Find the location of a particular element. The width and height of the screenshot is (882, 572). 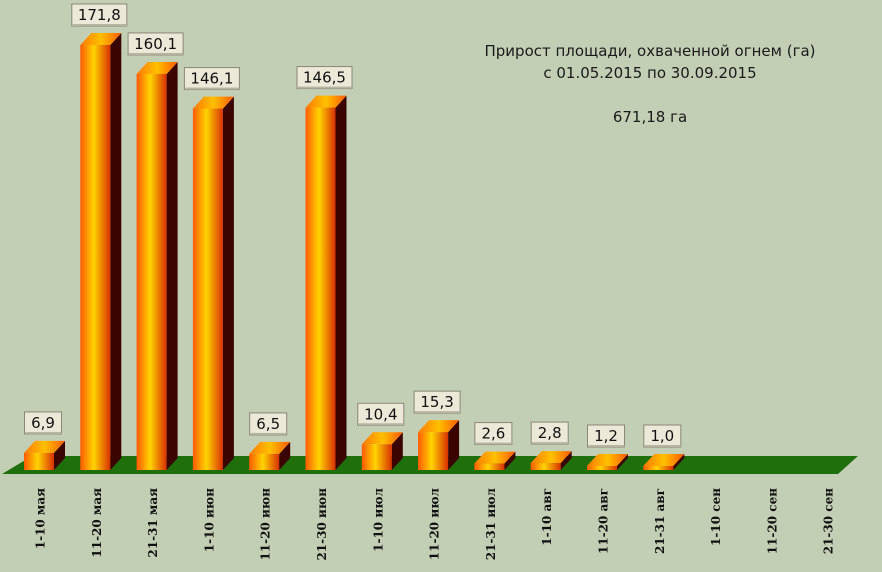

value-label-text-7: 10,4 is located at coordinates (380, 414).